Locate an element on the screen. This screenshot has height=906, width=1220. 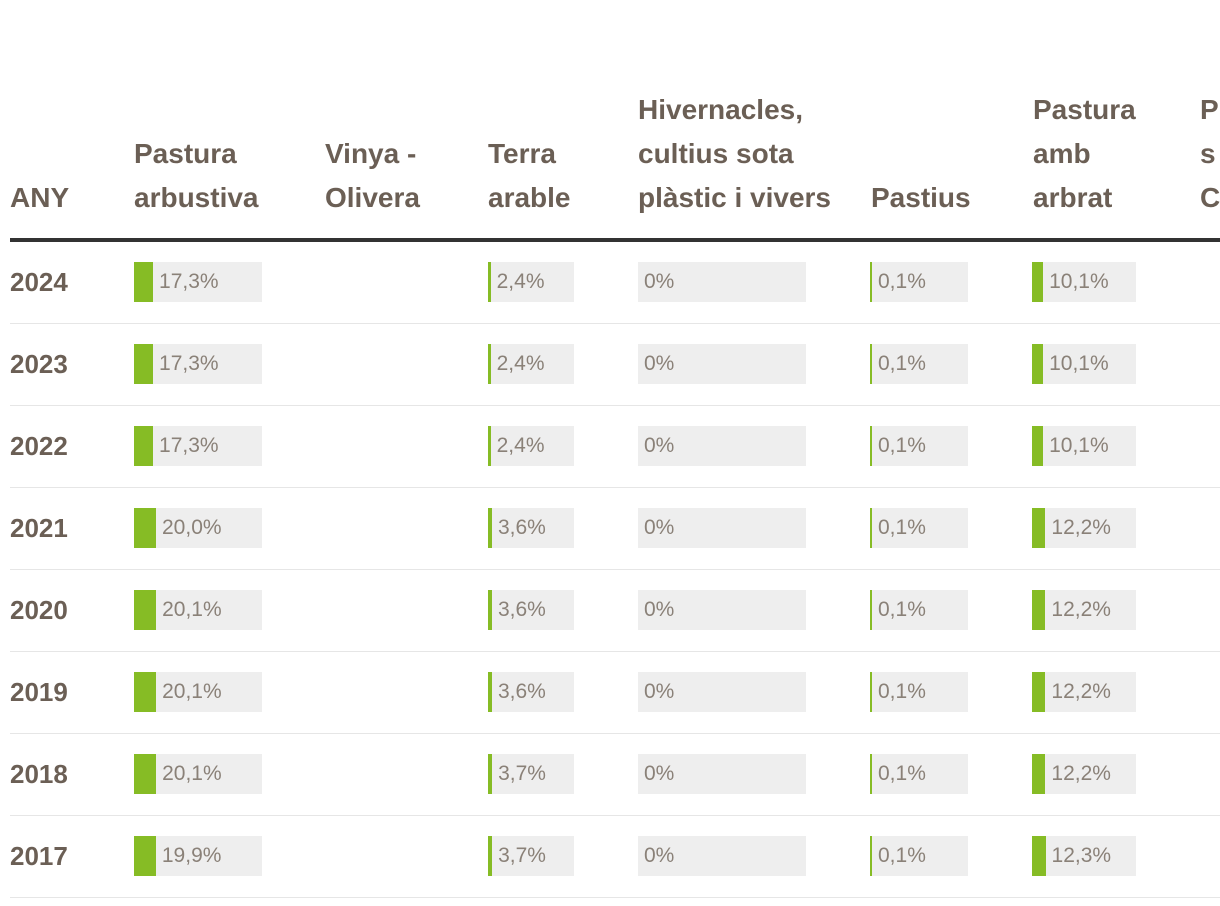
bar-value-pastura-arbustiva: 20,0% is located at coordinates (192, 527).